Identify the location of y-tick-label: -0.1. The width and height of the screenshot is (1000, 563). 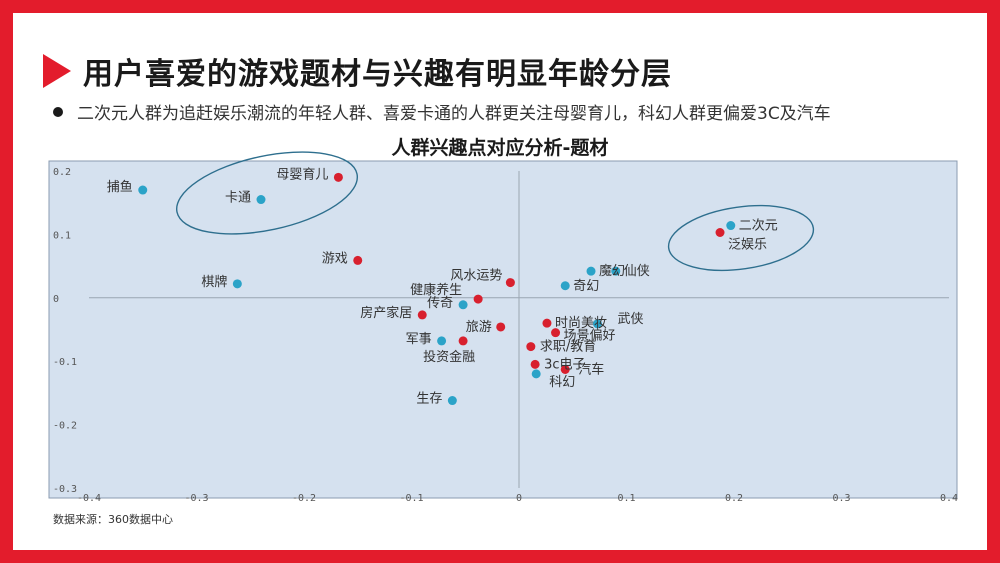
(65, 362).